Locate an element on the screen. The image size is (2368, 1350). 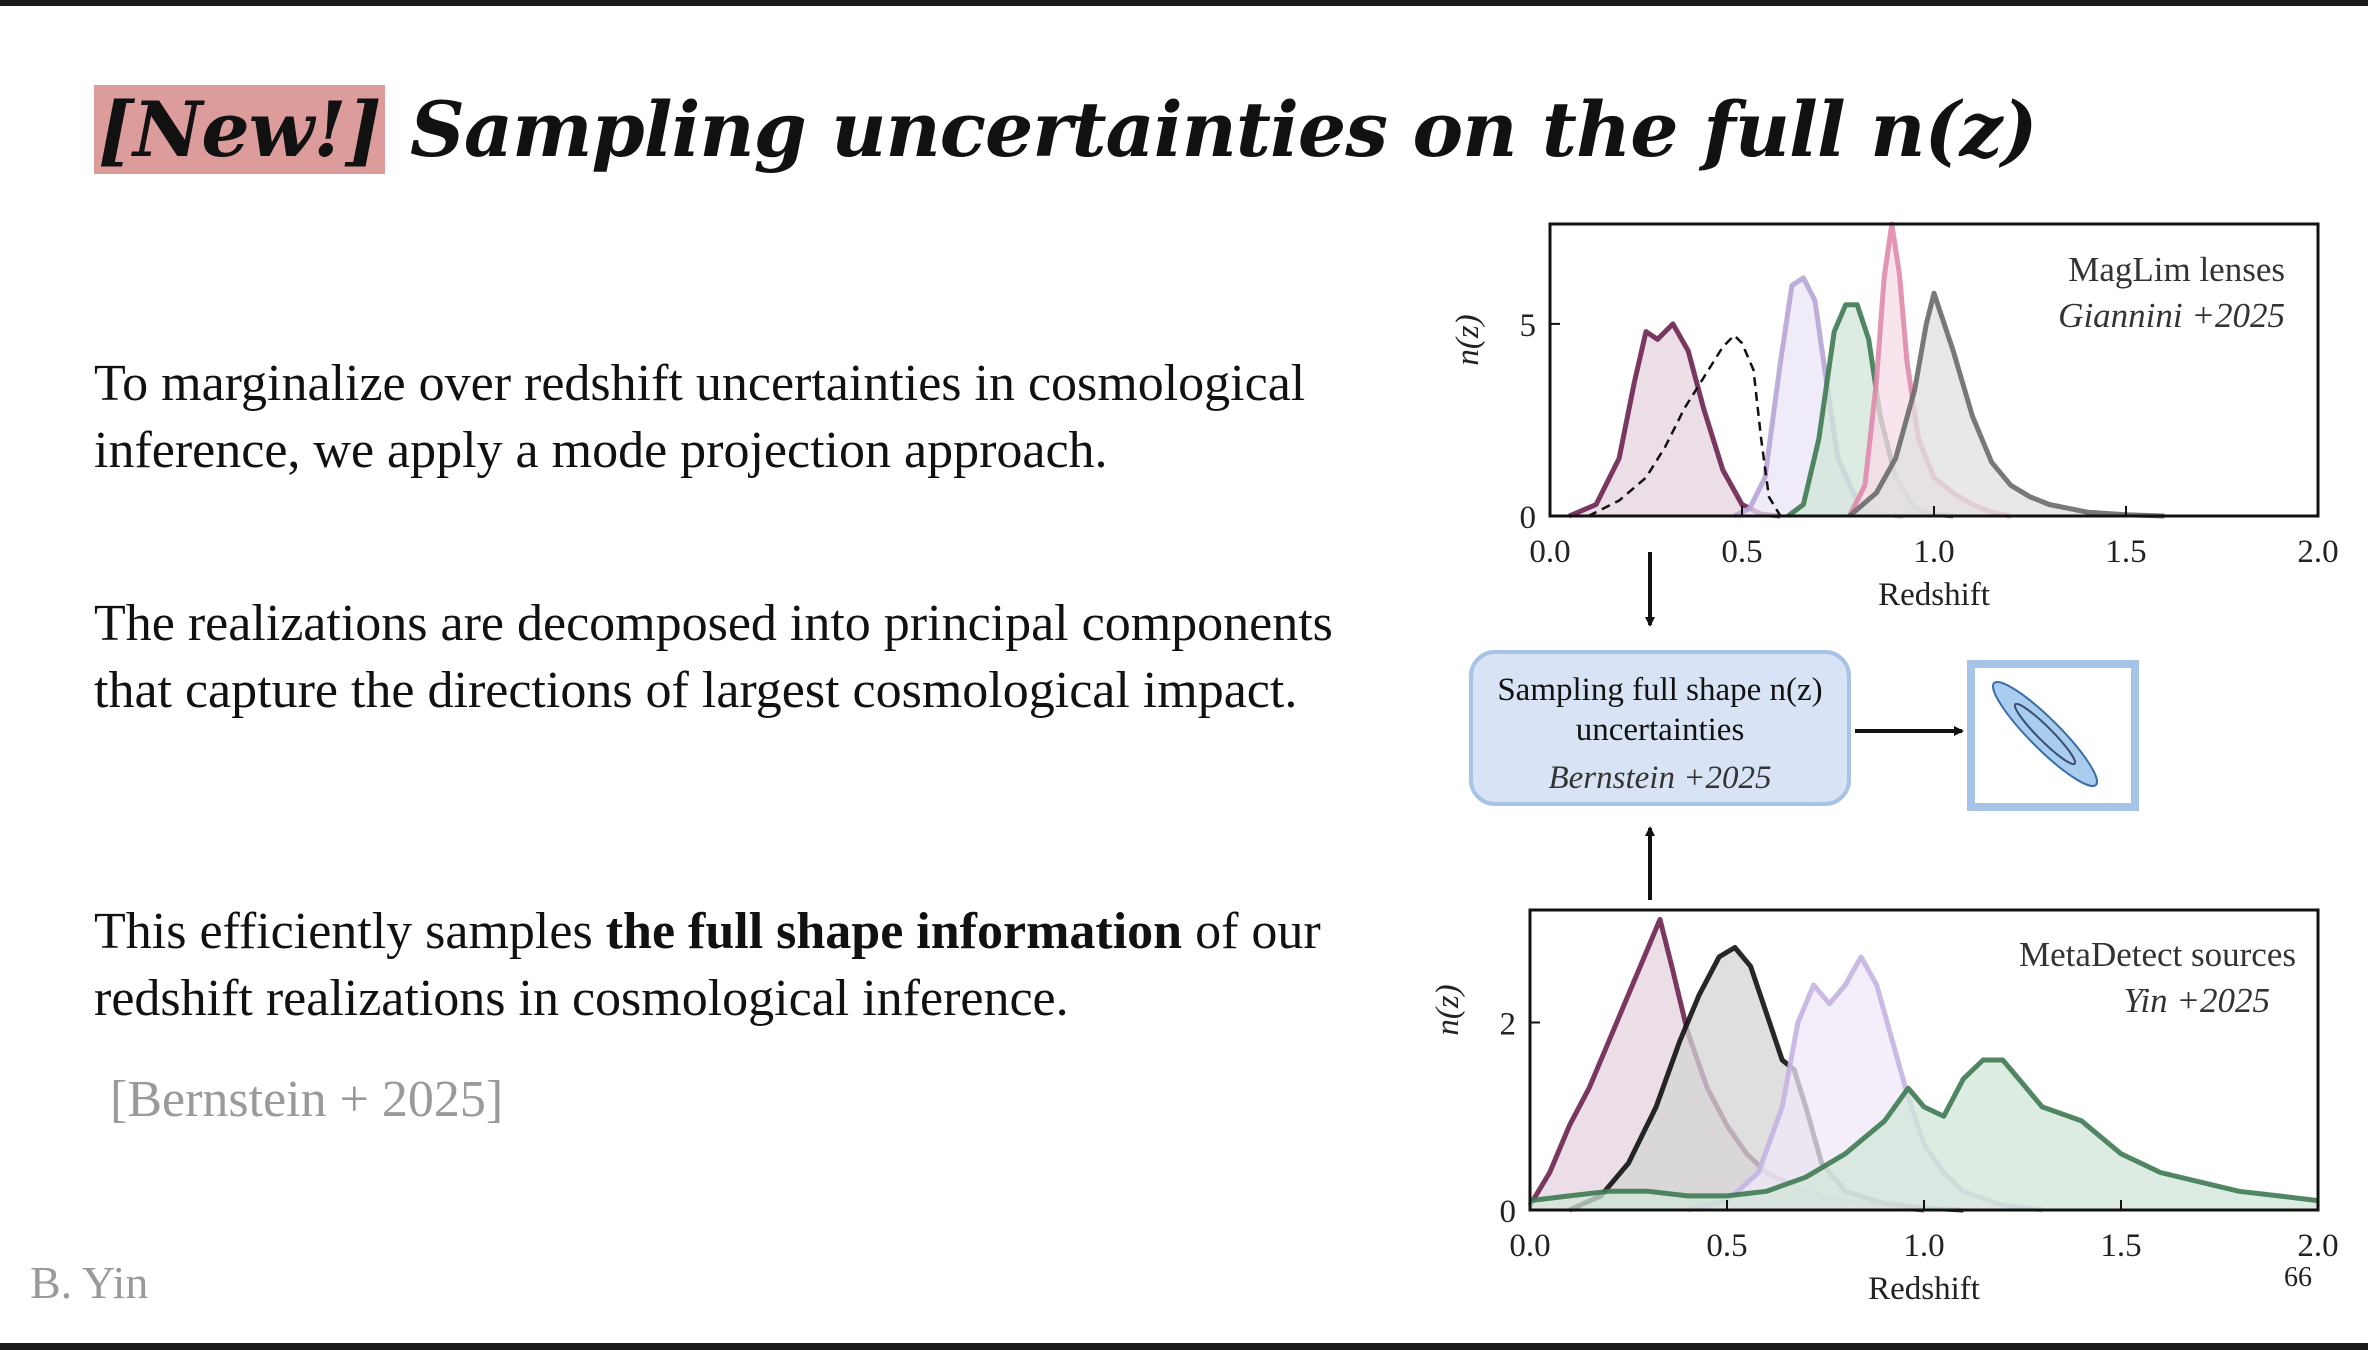
x-tick-label-maglim-2: 1.0 is located at coordinates (1933, 552).